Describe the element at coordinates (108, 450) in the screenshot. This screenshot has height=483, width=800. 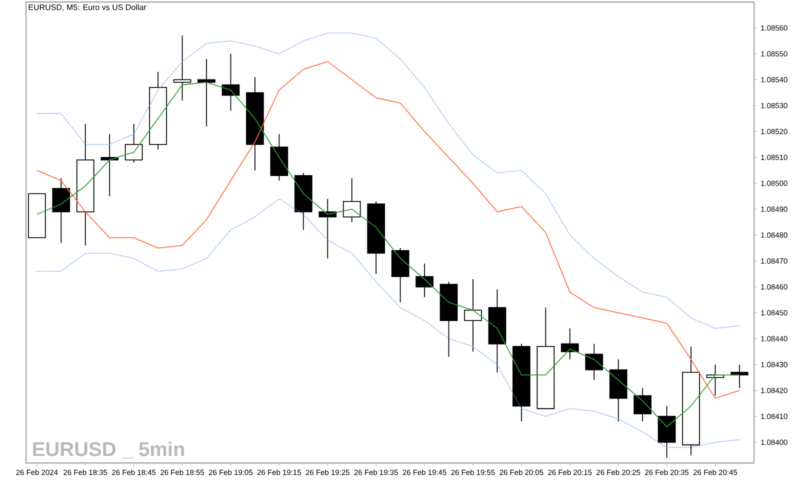
I see `annotation: EURUSD _ 5min` at that location.